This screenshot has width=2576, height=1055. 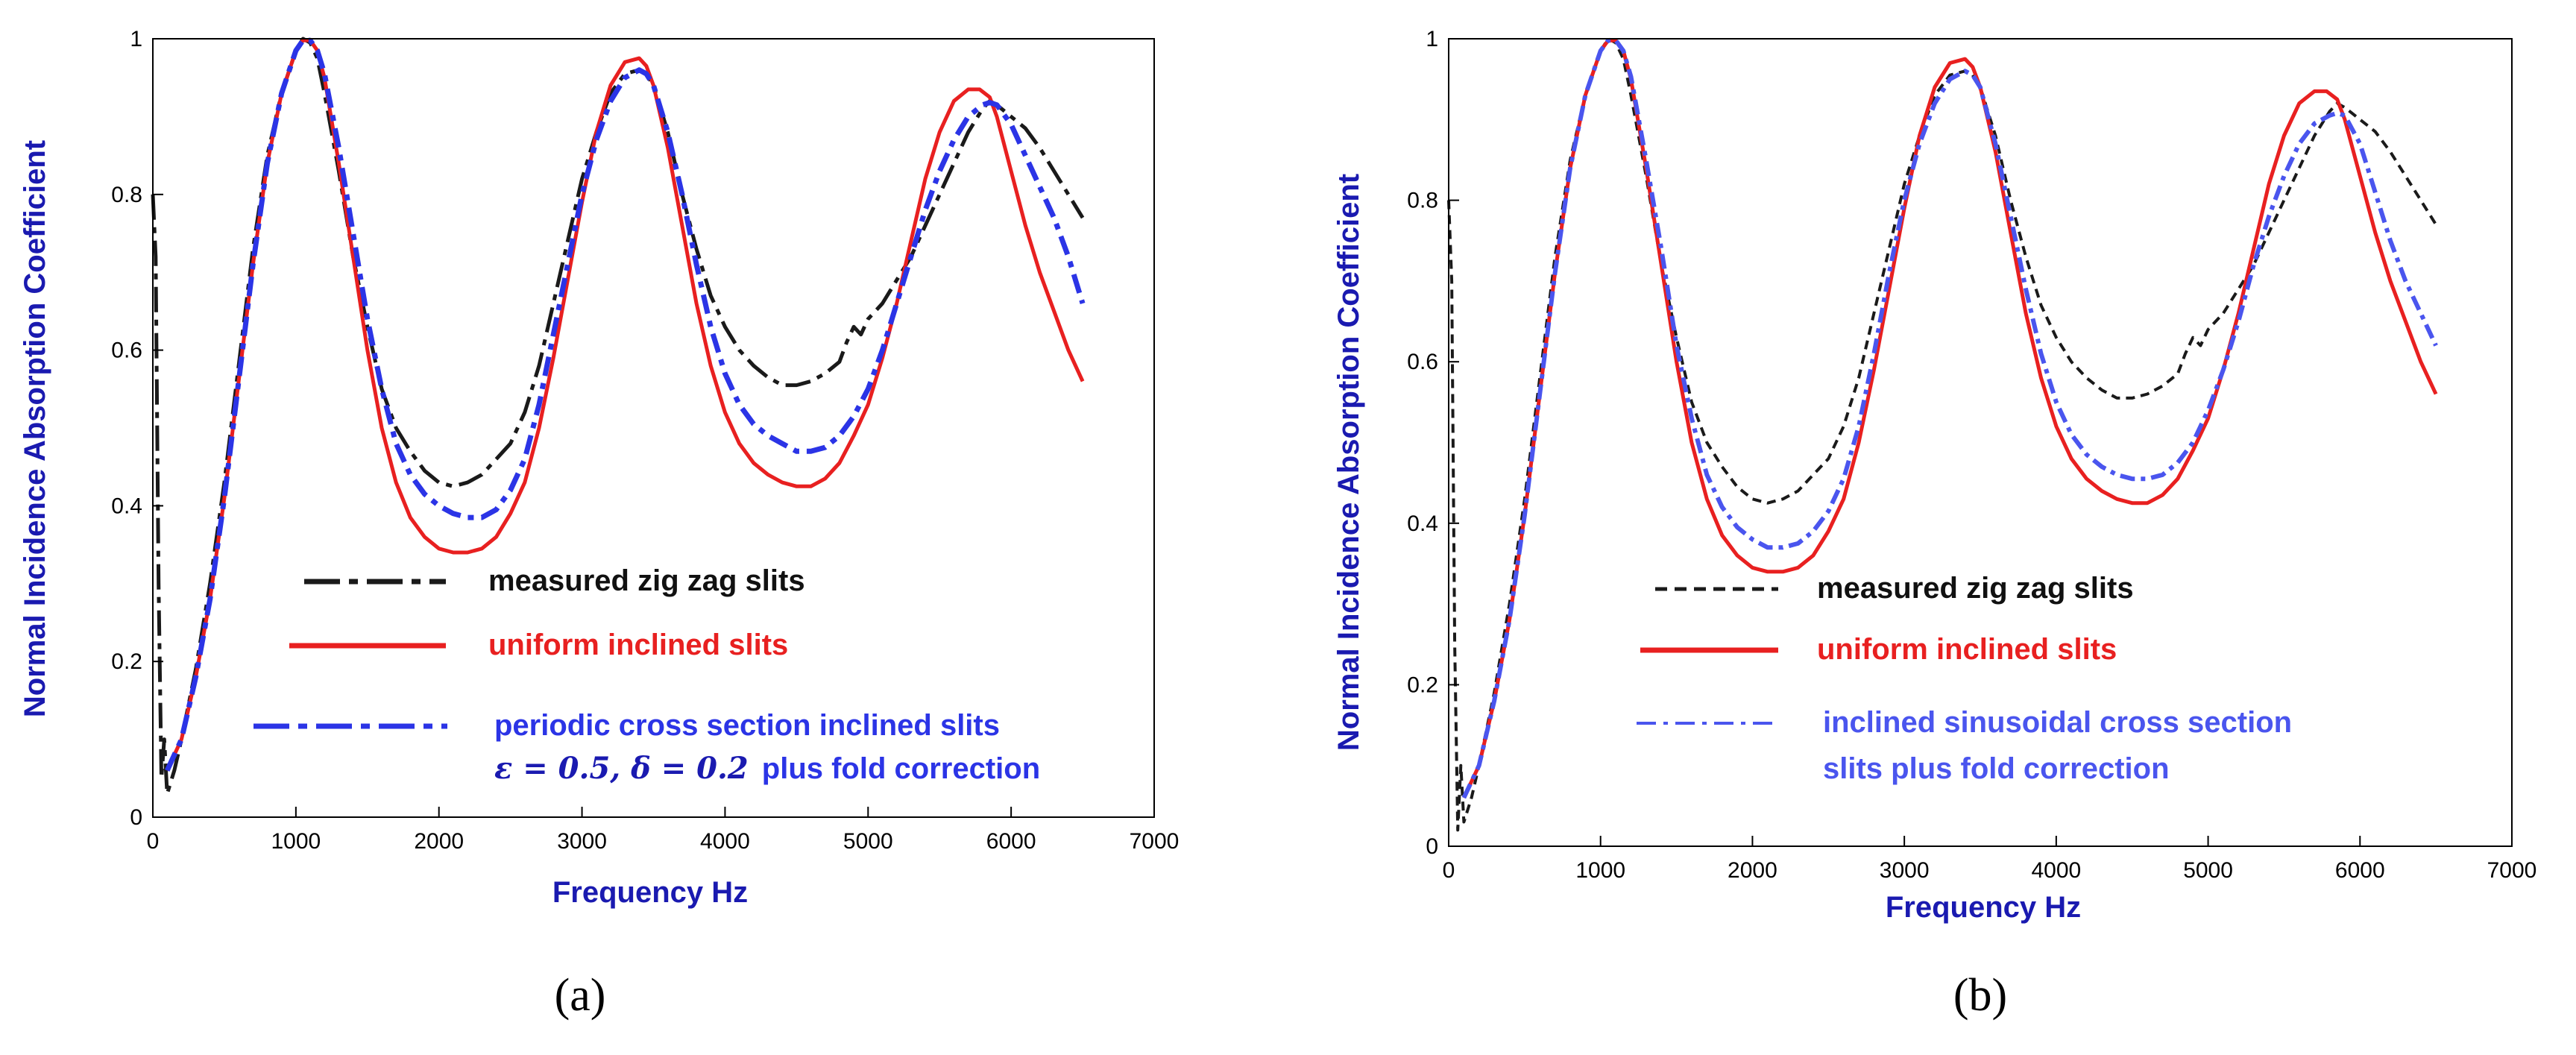 I want to click on legend-math-epsilon-delta: ε = 0.5, δ = 0.2, so click(x=621, y=768).